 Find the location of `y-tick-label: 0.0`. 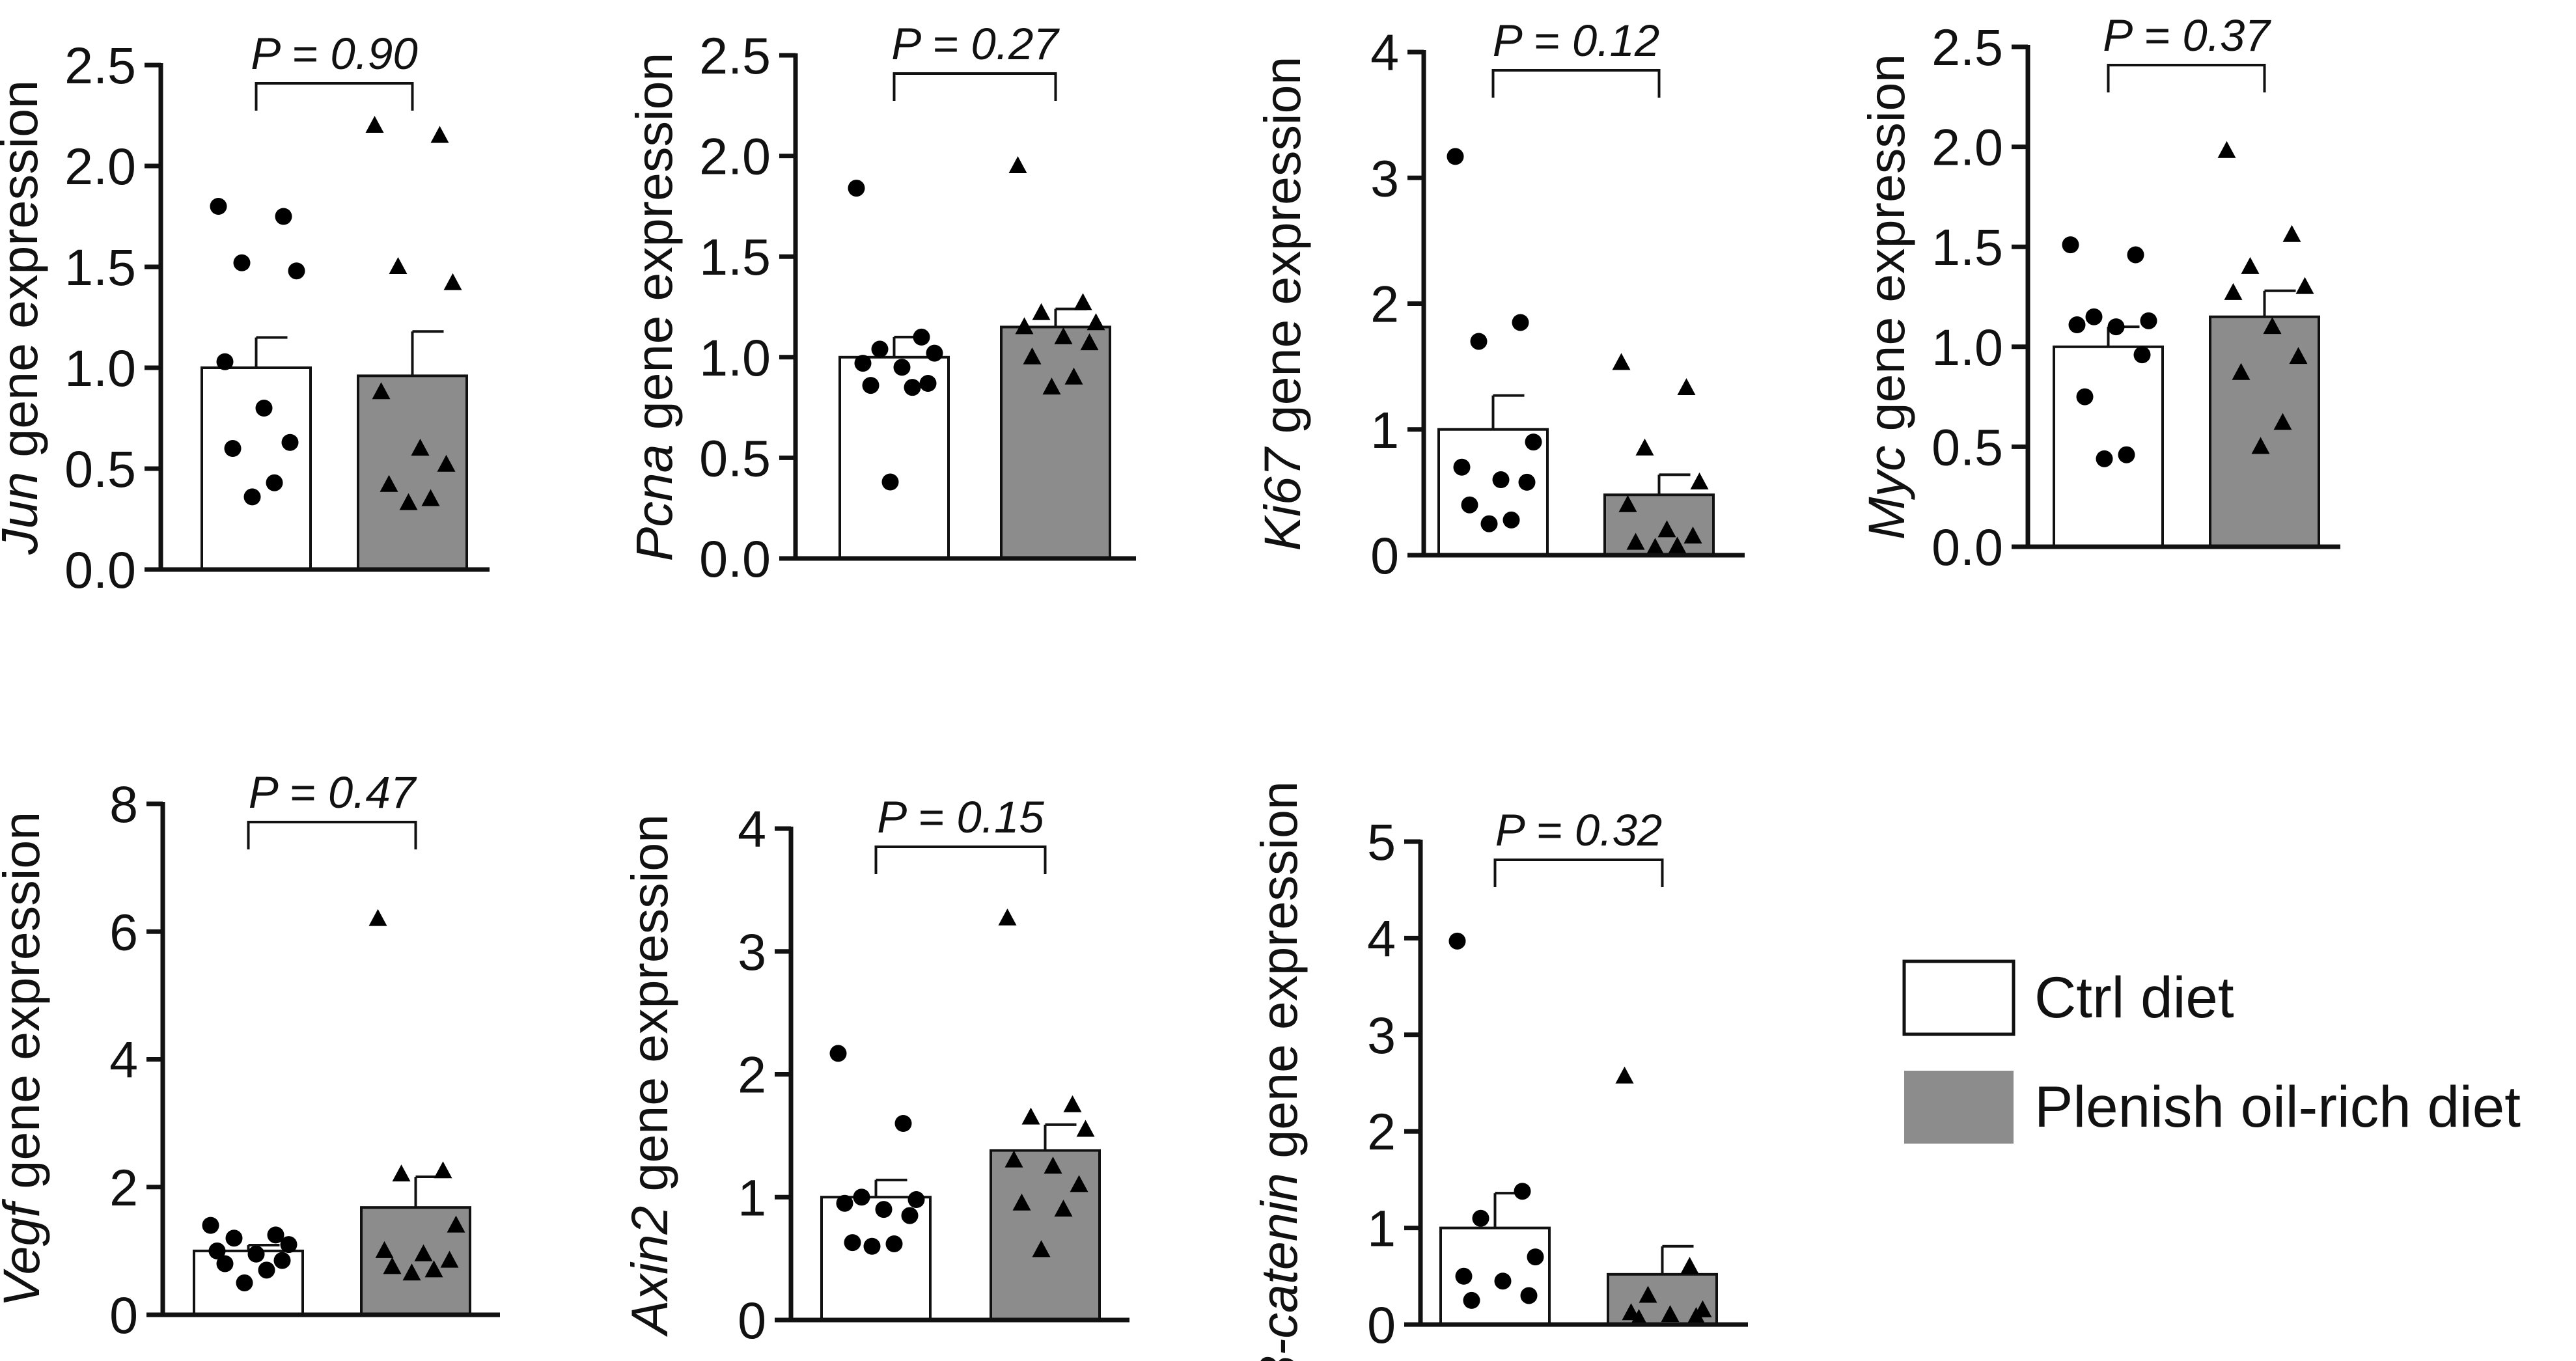

y-tick-label: 0.0 is located at coordinates (1967, 547).